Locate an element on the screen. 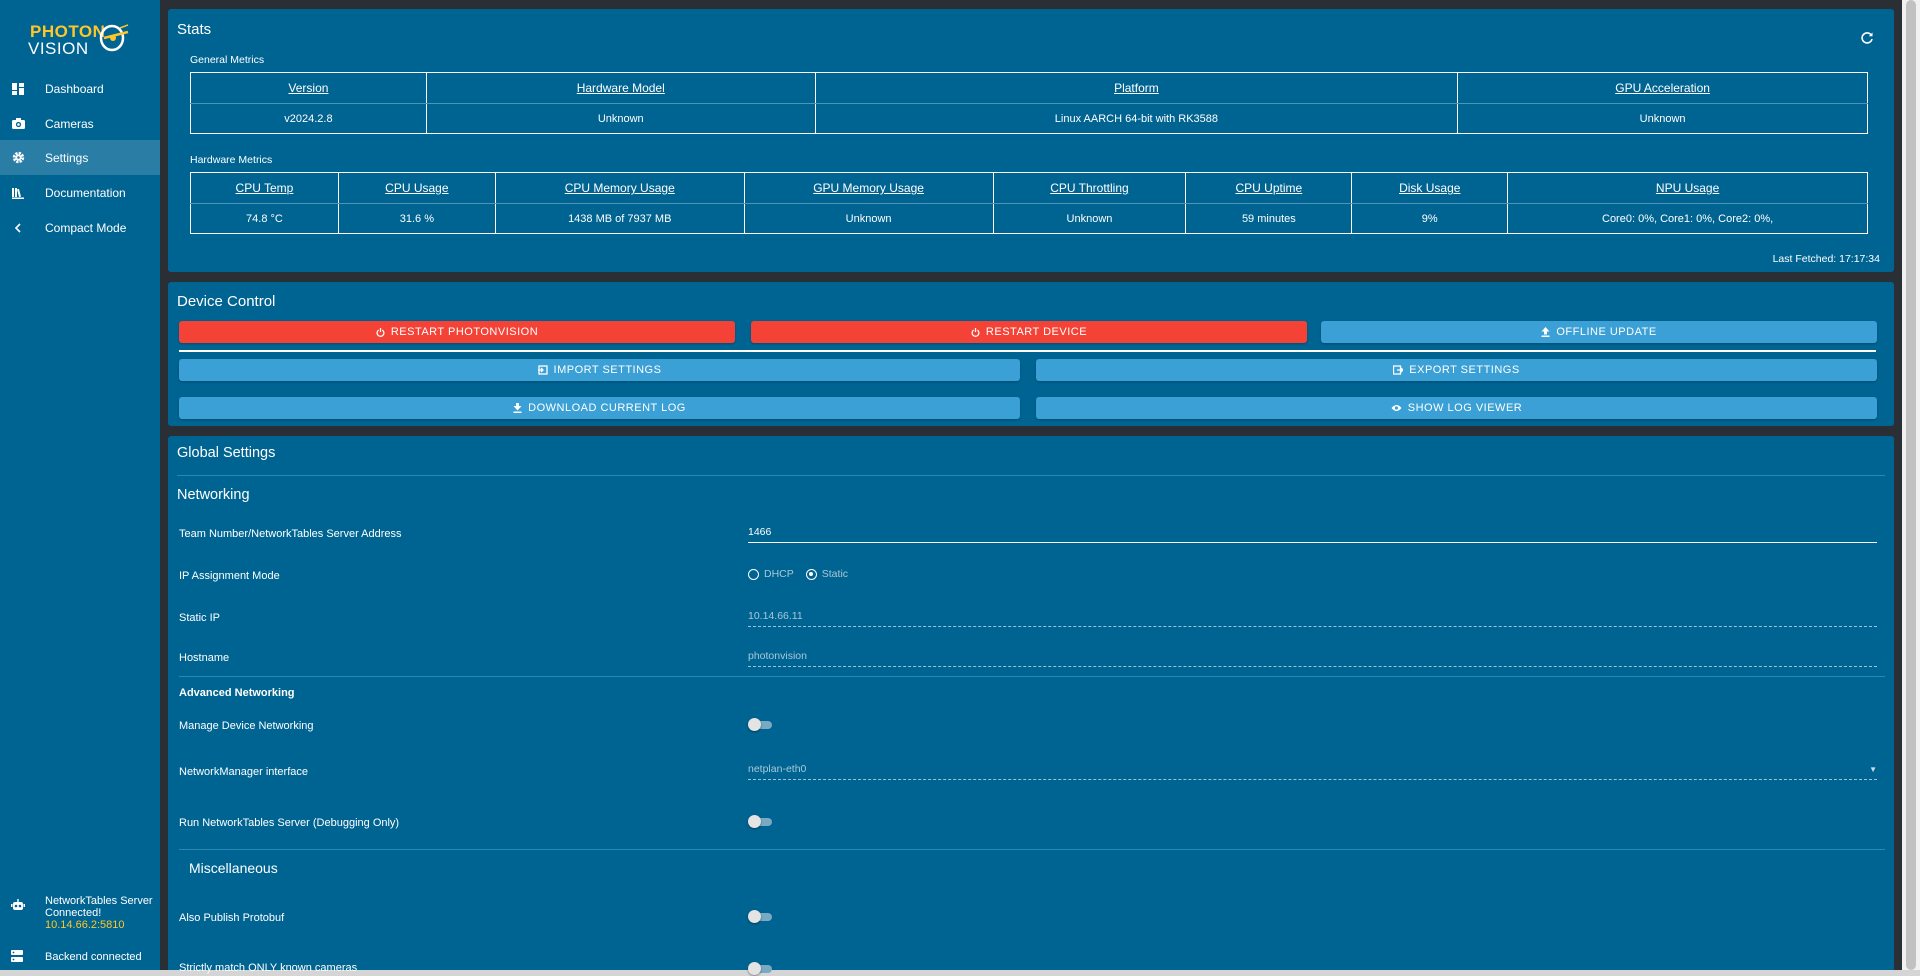 This screenshot has width=1920, height=976. ip-assignment-mode-label: IP Assignment Mode is located at coordinates (229, 576).